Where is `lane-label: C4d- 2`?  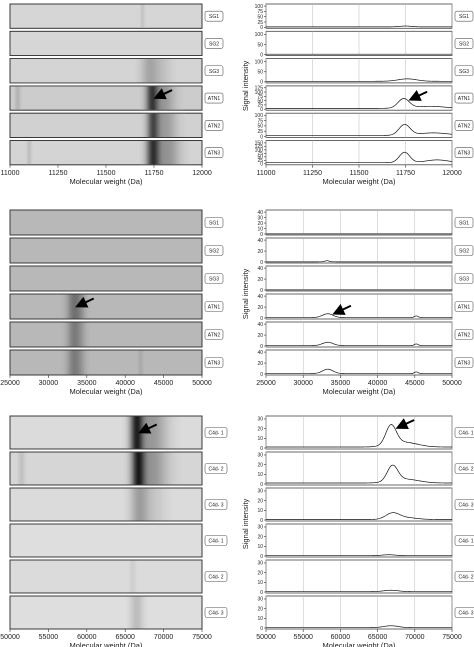 lane-label: C4d- 2 is located at coordinates (215, 578).